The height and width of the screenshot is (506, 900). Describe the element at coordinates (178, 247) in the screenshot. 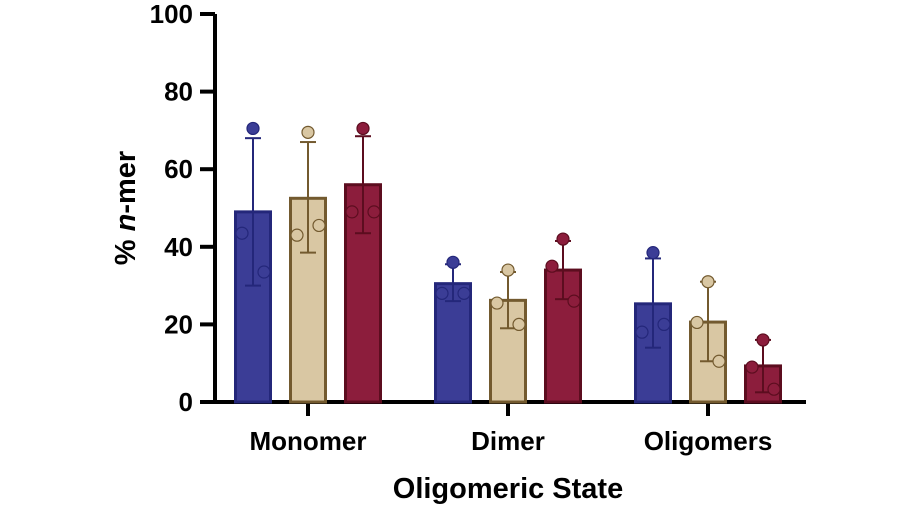

I see `y-tick-label: 40` at that location.